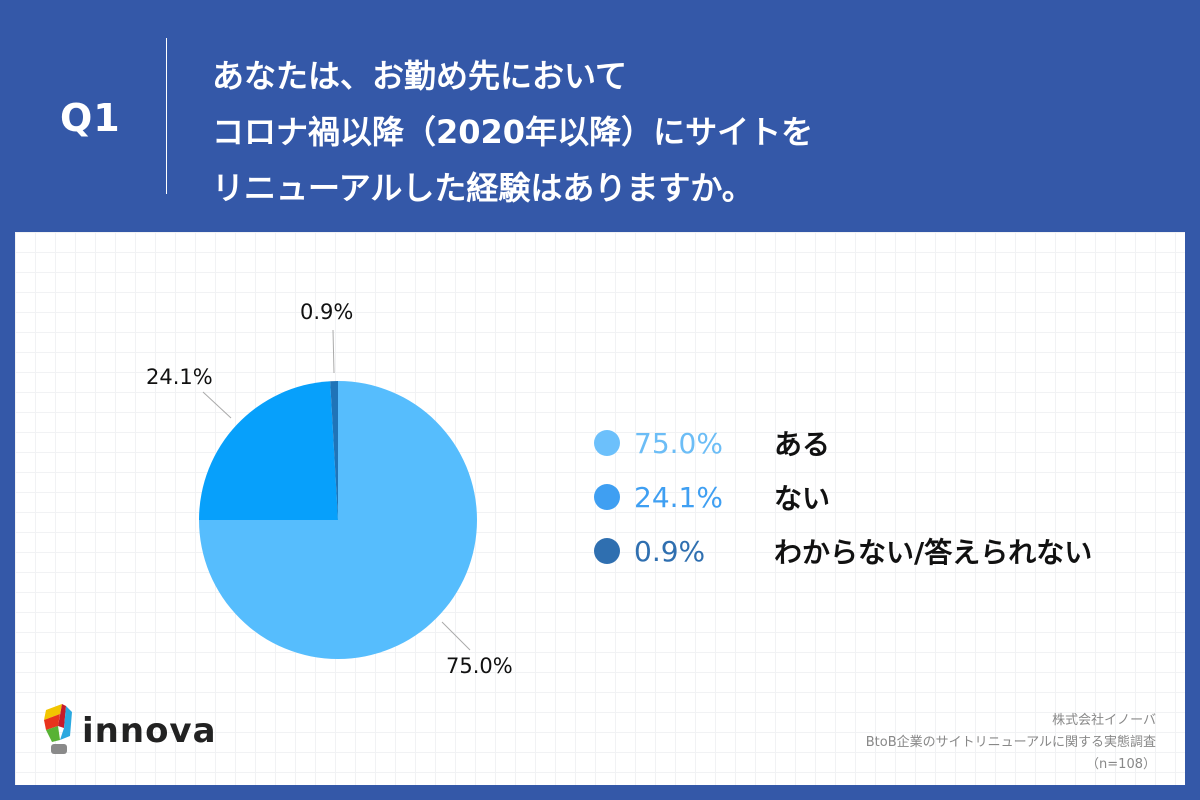  Describe the element at coordinates (802, 444) in the screenshot. I see `legend-label: ある` at that location.